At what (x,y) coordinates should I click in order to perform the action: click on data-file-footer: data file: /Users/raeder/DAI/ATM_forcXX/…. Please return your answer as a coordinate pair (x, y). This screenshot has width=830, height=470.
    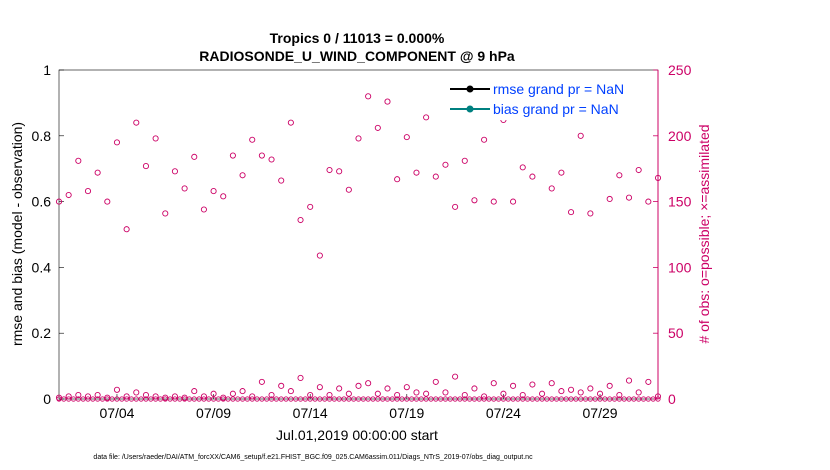
    Looking at the image, I should click on (313, 457).